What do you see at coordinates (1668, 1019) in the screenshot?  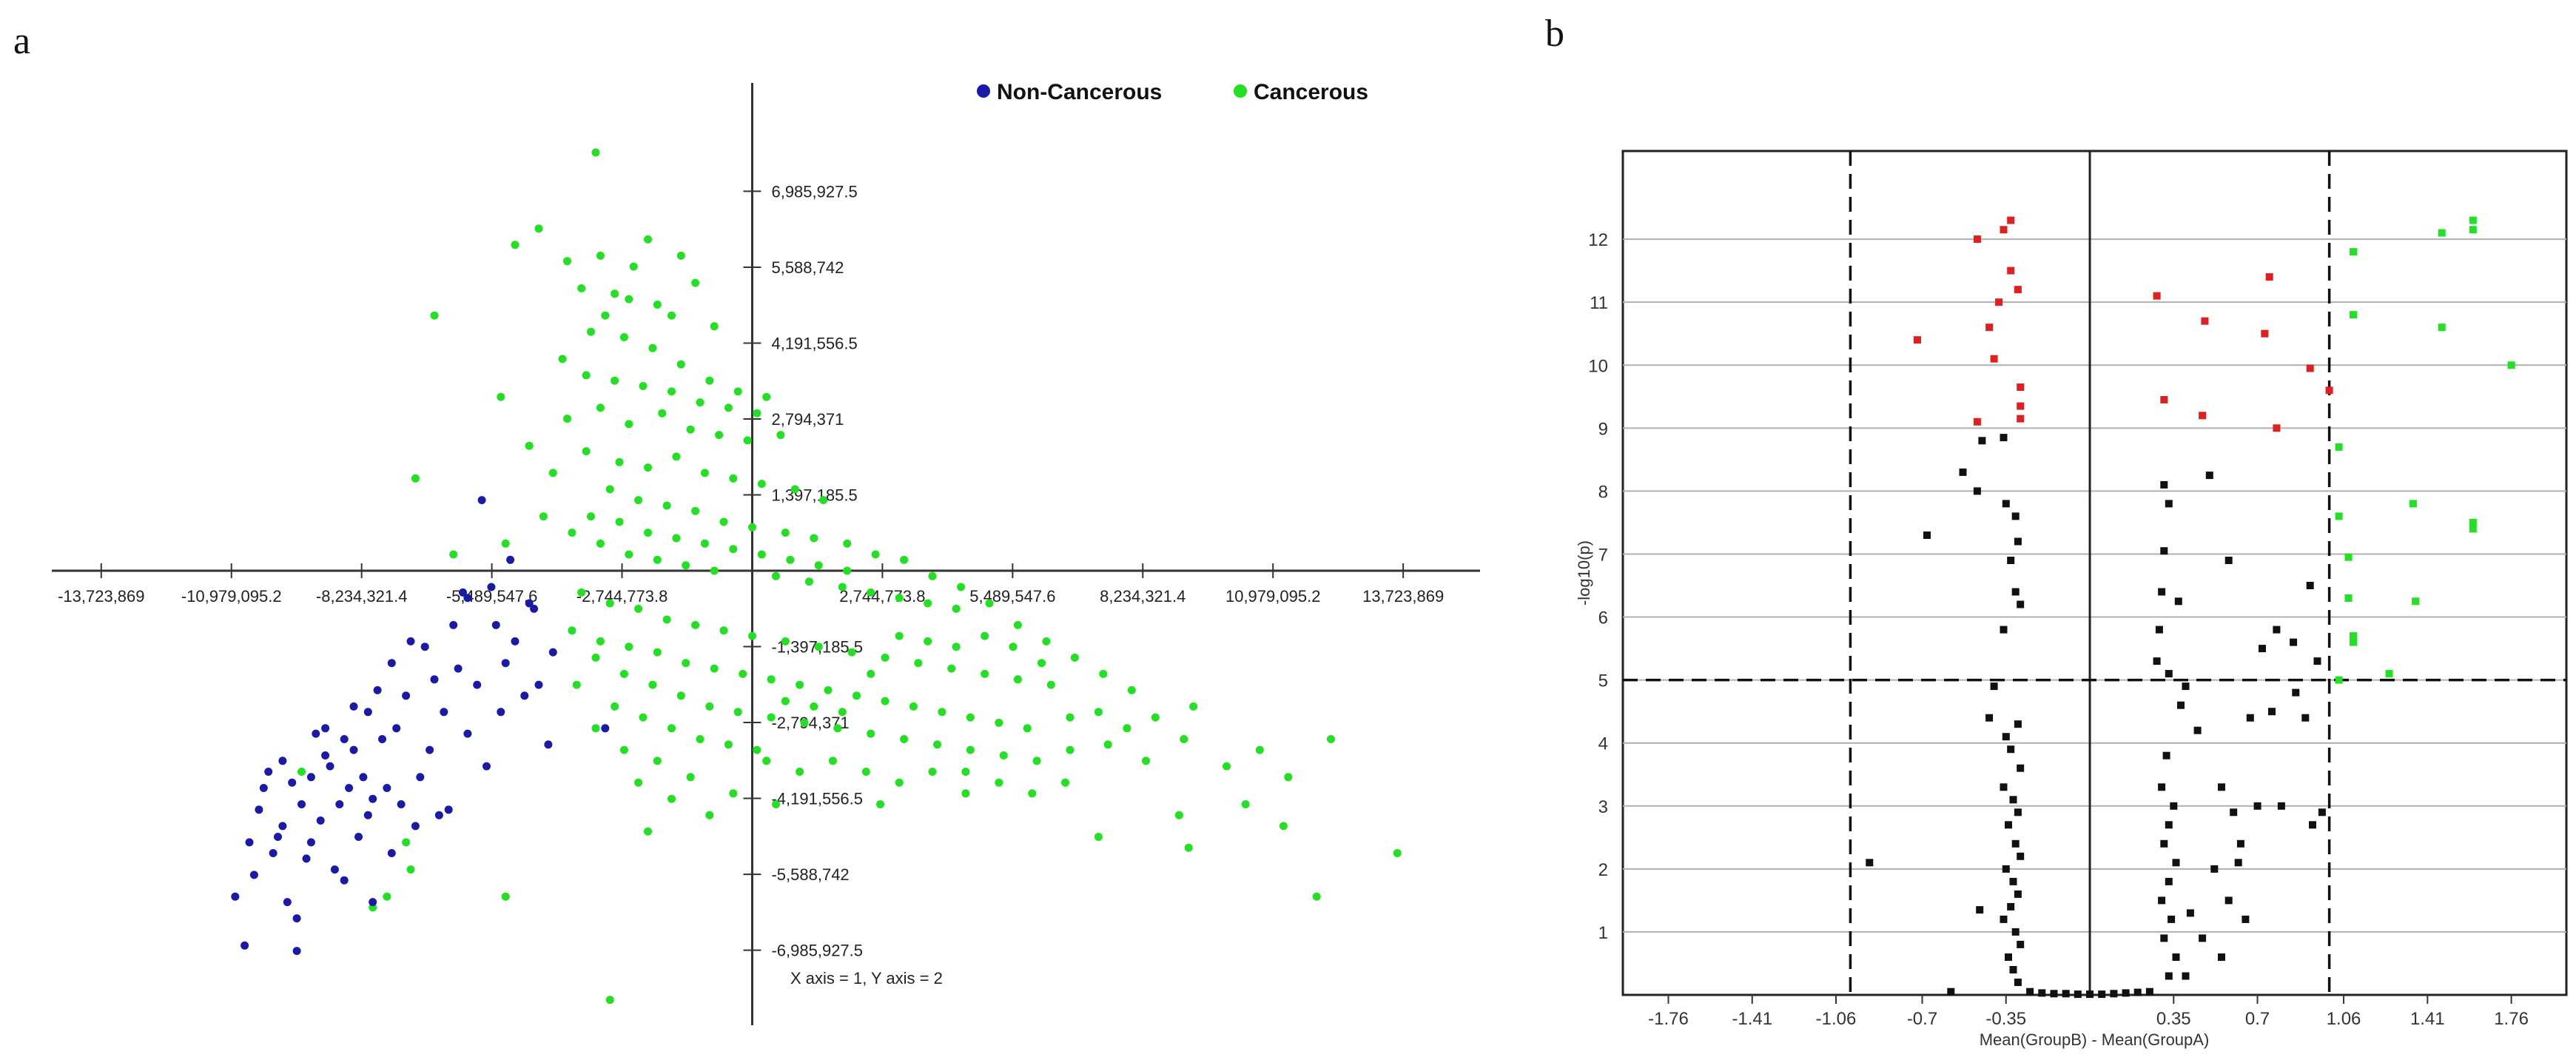 I see `x-tick-label: -1.76` at bounding box center [1668, 1019].